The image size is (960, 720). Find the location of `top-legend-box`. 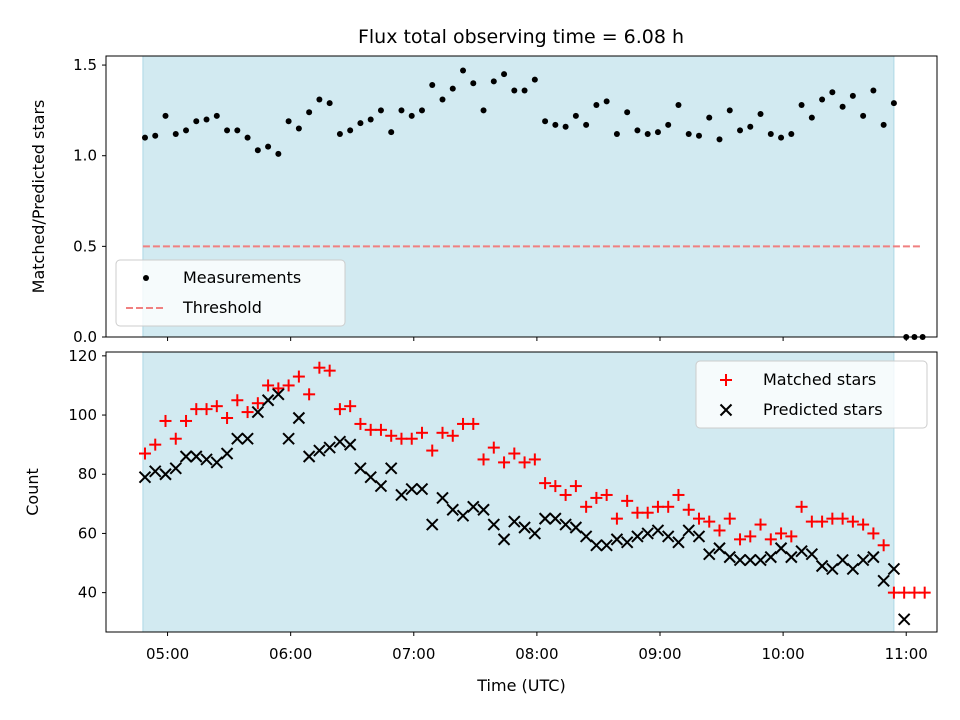

top-legend-box is located at coordinates (230, 293).